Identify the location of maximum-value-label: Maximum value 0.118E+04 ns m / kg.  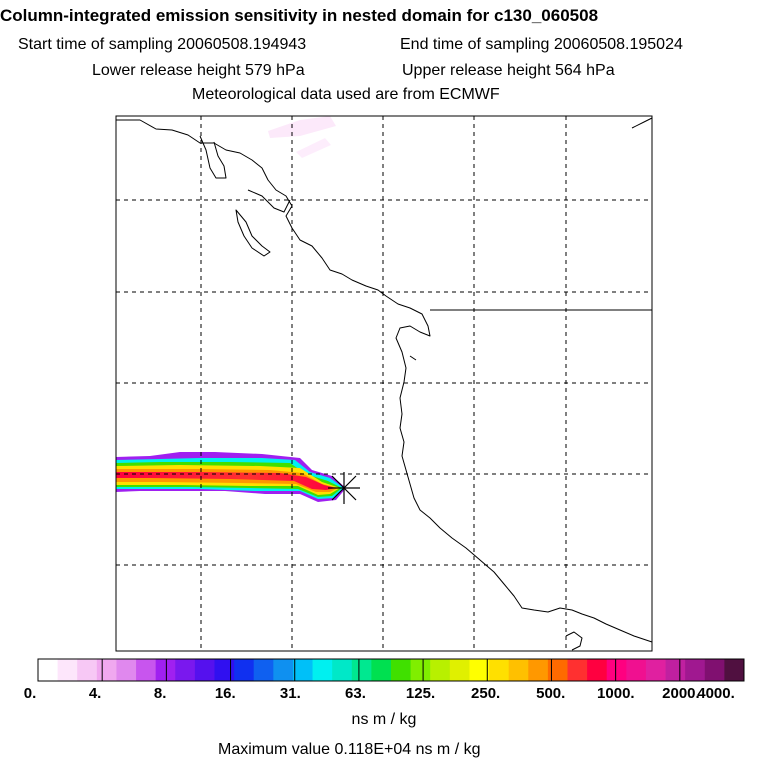
(349, 749).